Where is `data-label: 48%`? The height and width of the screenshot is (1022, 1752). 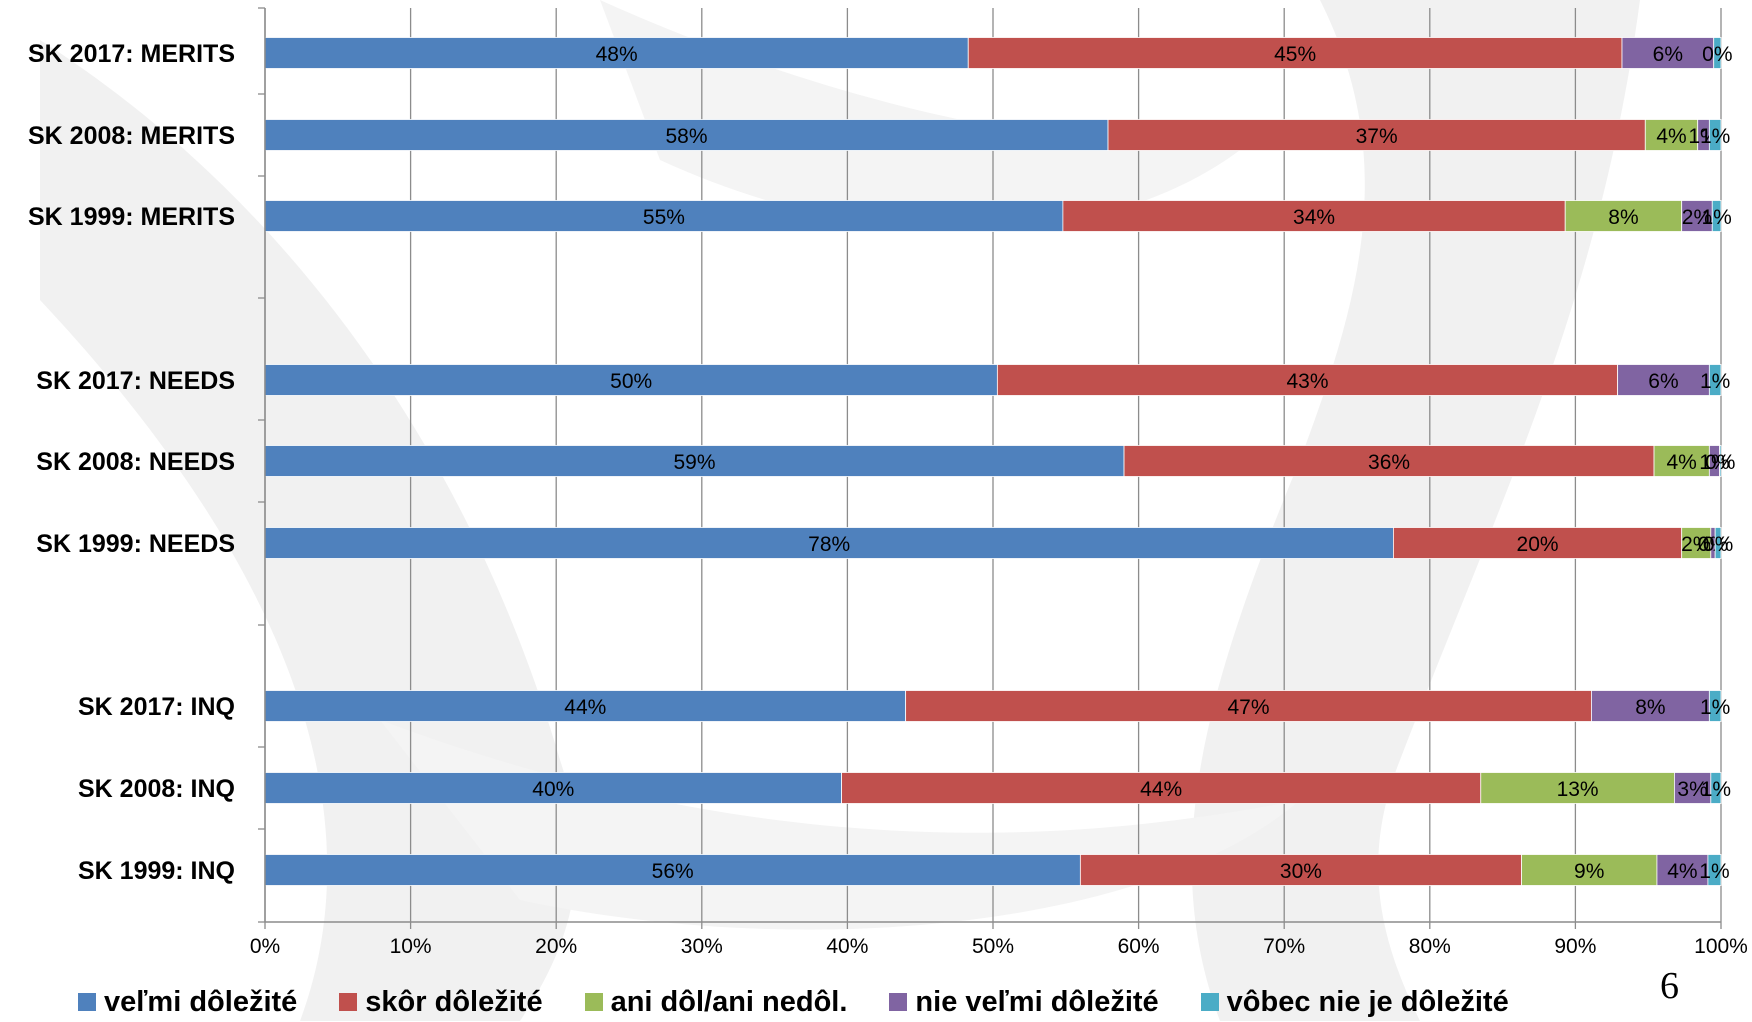
data-label: 48% is located at coordinates (617, 54).